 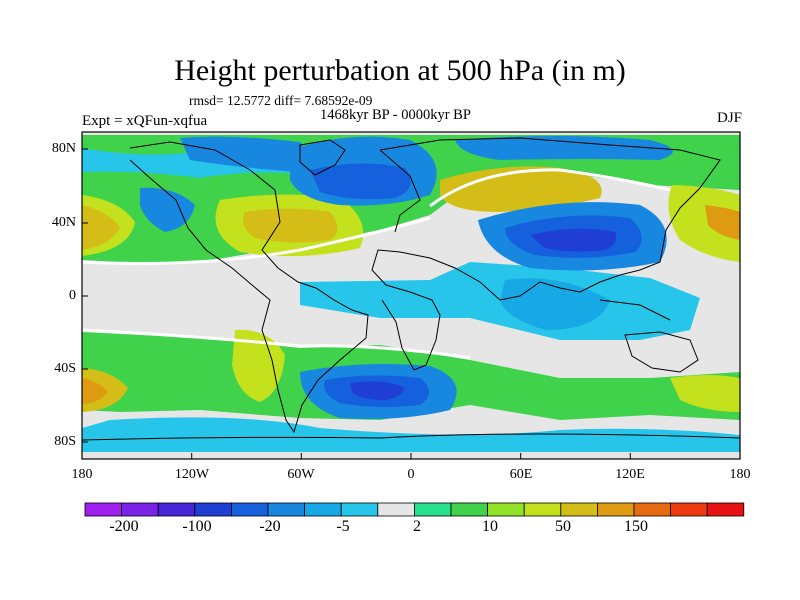 What do you see at coordinates (740, 474) in the screenshot?
I see `lon-label-180-east: 180` at bounding box center [740, 474].